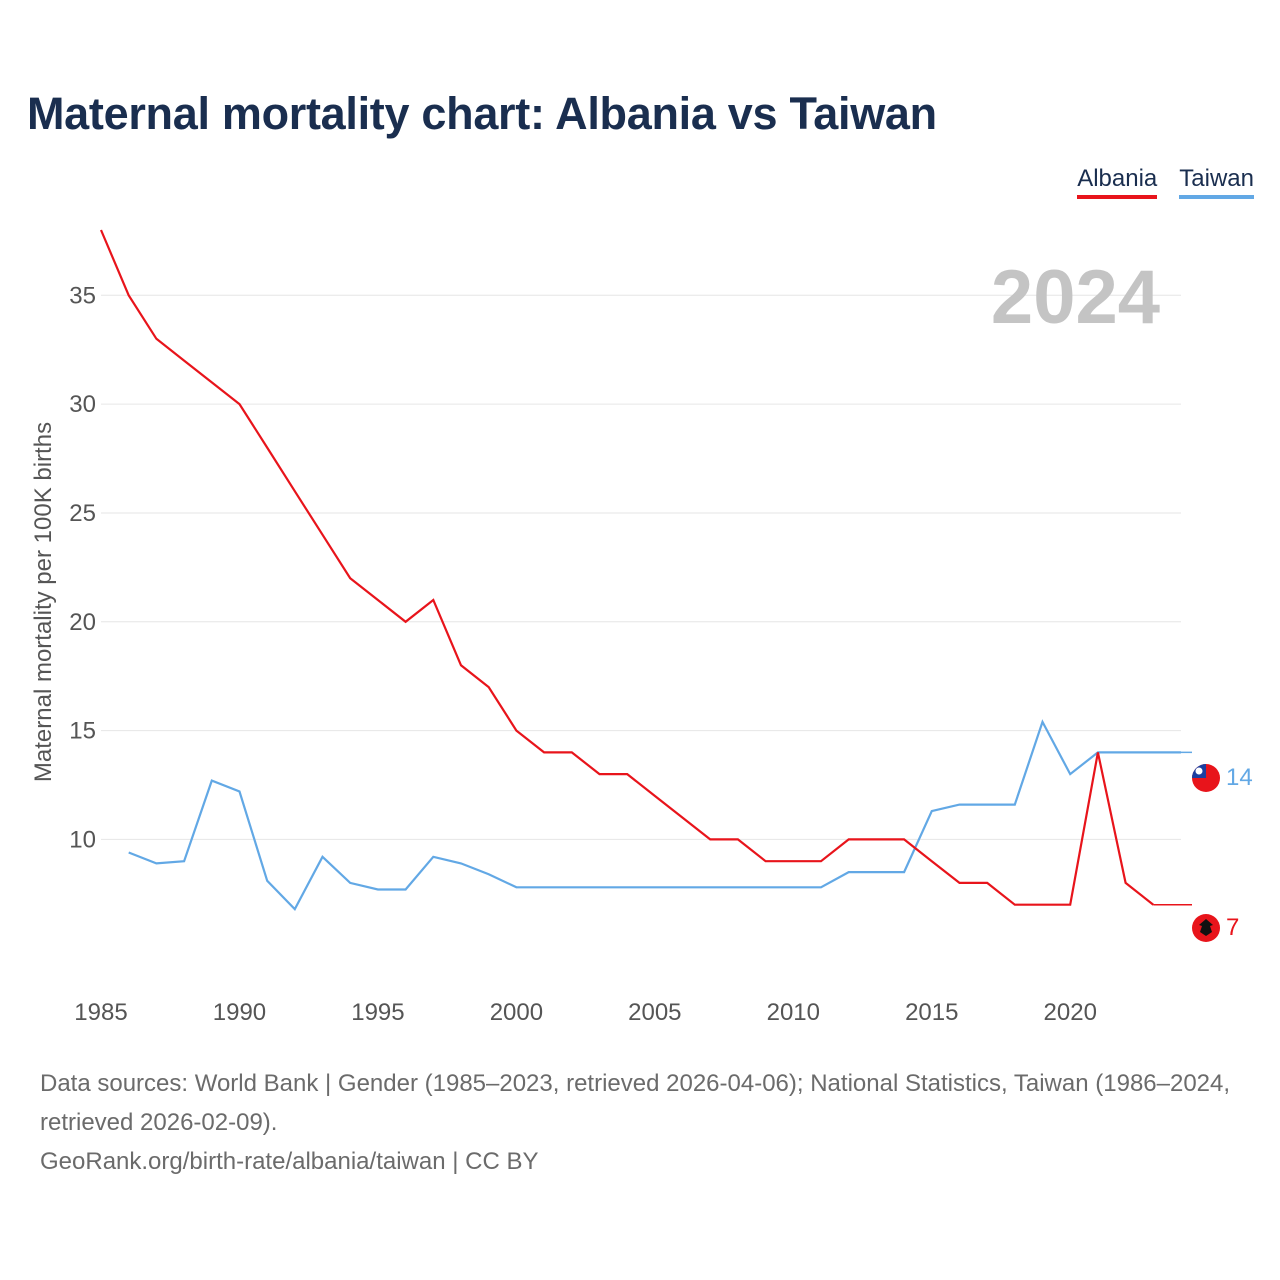 This screenshot has width=1280, height=1280. What do you see at coordinates (1216, 182) in the screenshot?
I see `legend-item-taiwan: Taiwan` at bounding box center [1216, 182].